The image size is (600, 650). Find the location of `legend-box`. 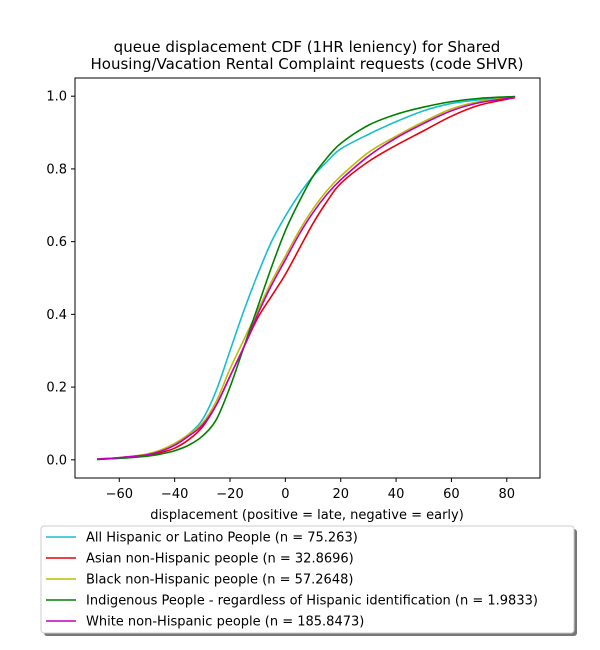

legend-box is located at coordinates (307, 579).